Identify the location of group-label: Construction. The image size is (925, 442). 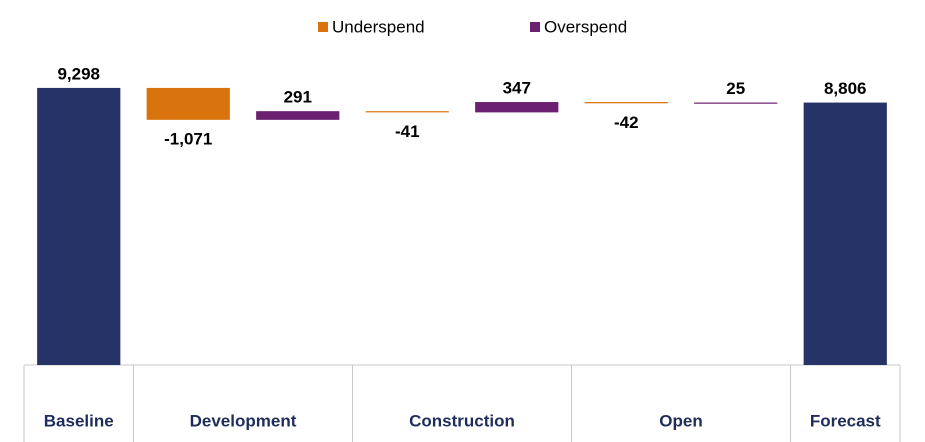
(462, 420).